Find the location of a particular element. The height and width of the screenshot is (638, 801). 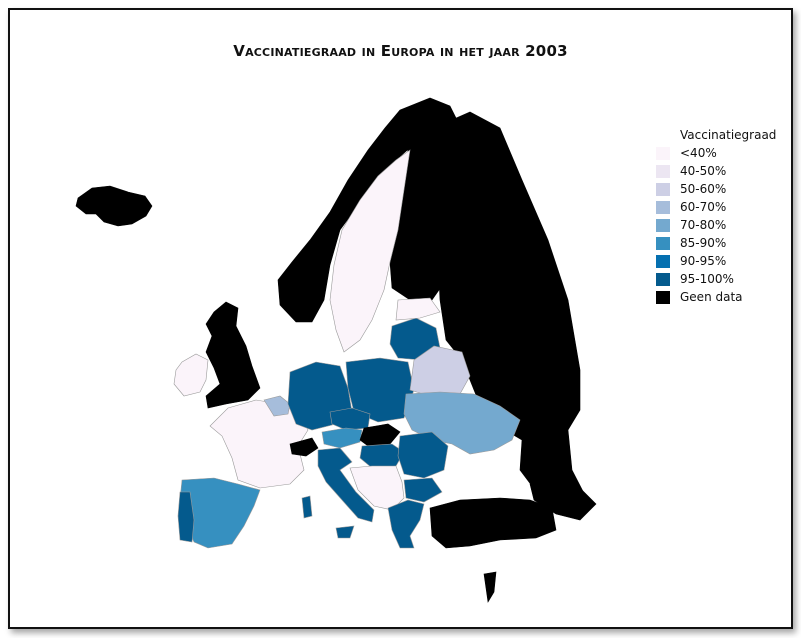

legend-item: 40-50% is located at coordinates (716, 171).